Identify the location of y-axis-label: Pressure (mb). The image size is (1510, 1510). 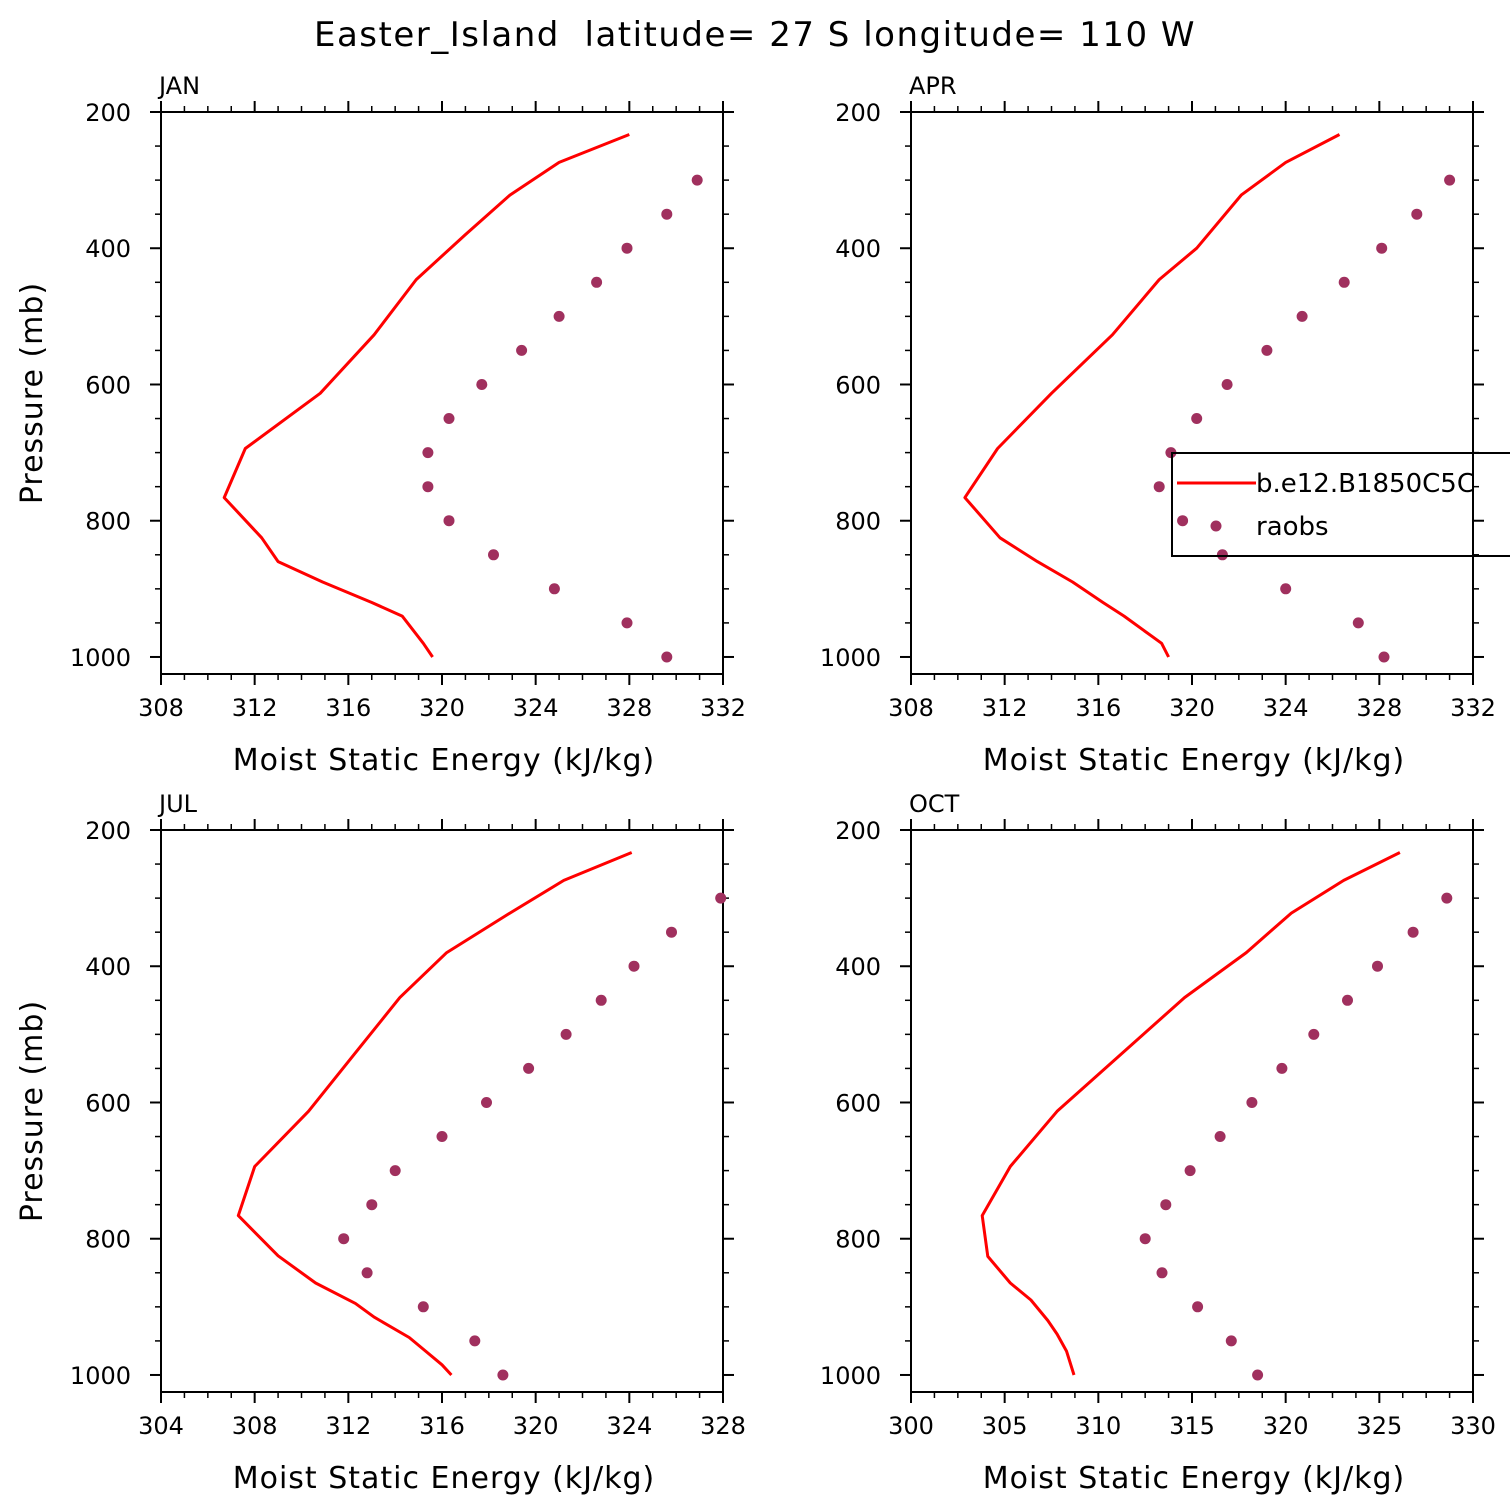
(32, 1111).